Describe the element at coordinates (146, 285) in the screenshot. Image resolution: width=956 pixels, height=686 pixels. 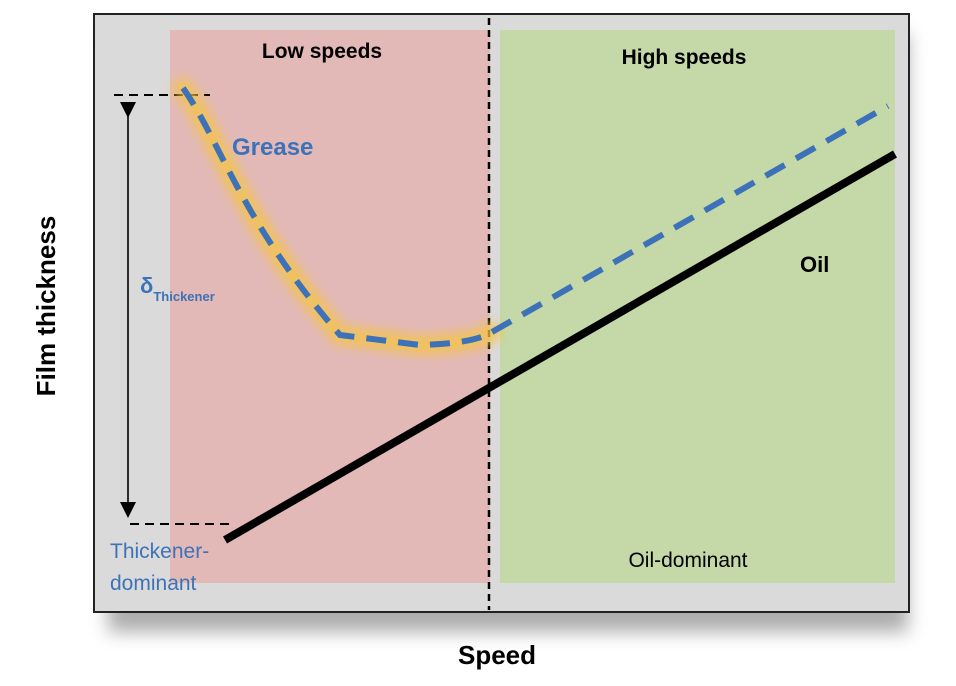
I see `delta-symbol: δ` at that location.